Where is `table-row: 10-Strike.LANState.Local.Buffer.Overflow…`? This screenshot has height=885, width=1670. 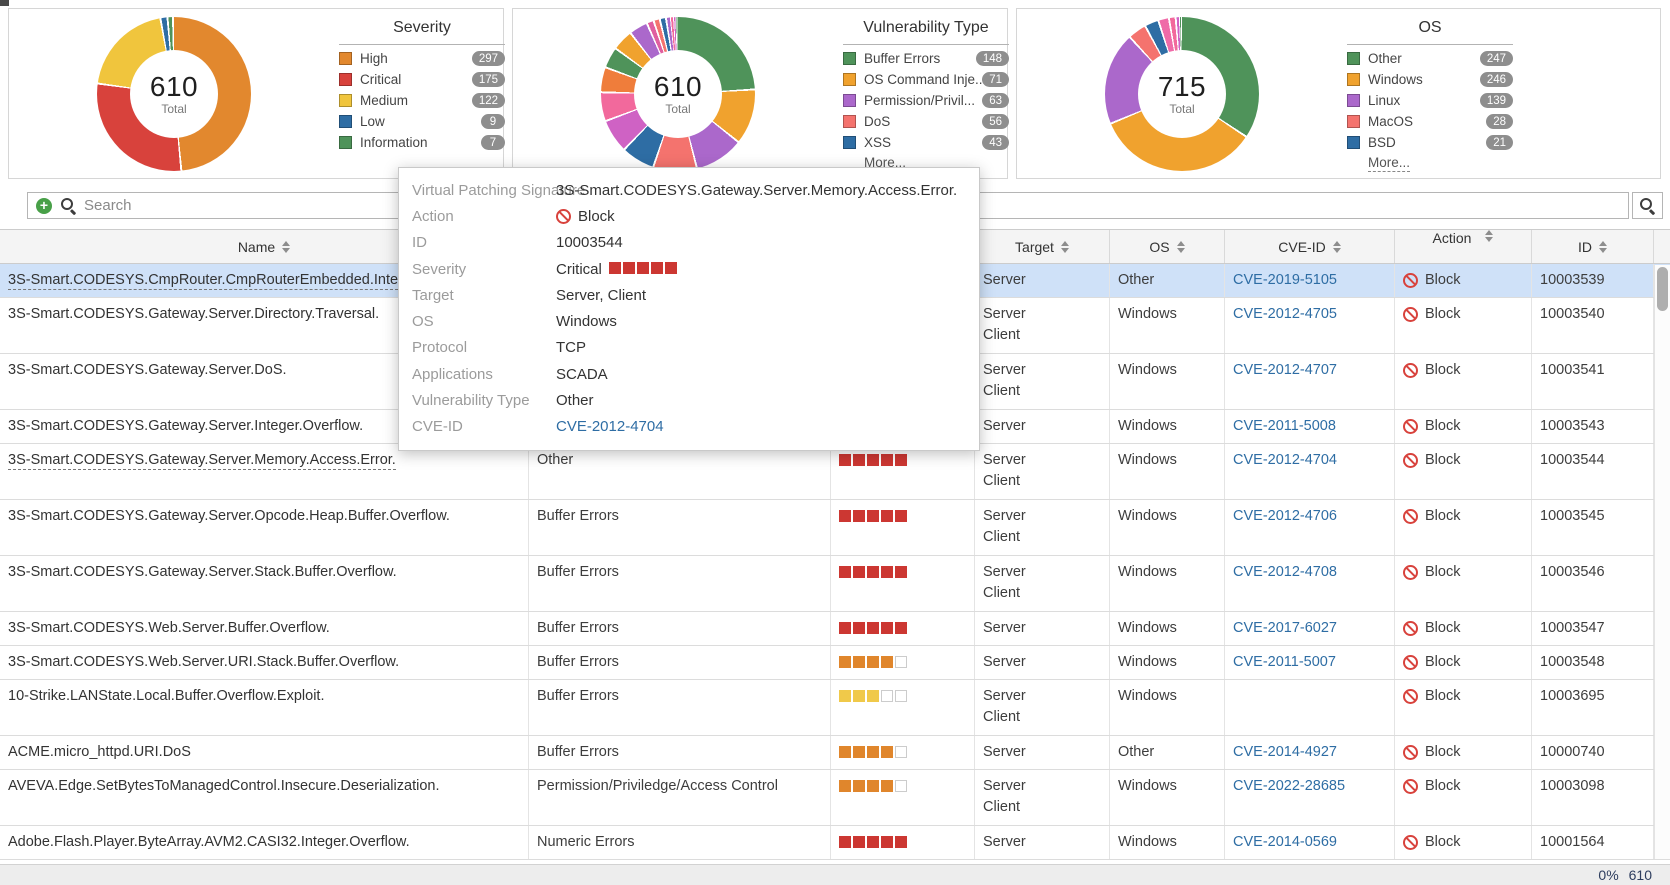 table-row: 10-Strike.LANState.Local.Buffer.Overflow… is located at coordinates (835, 708).